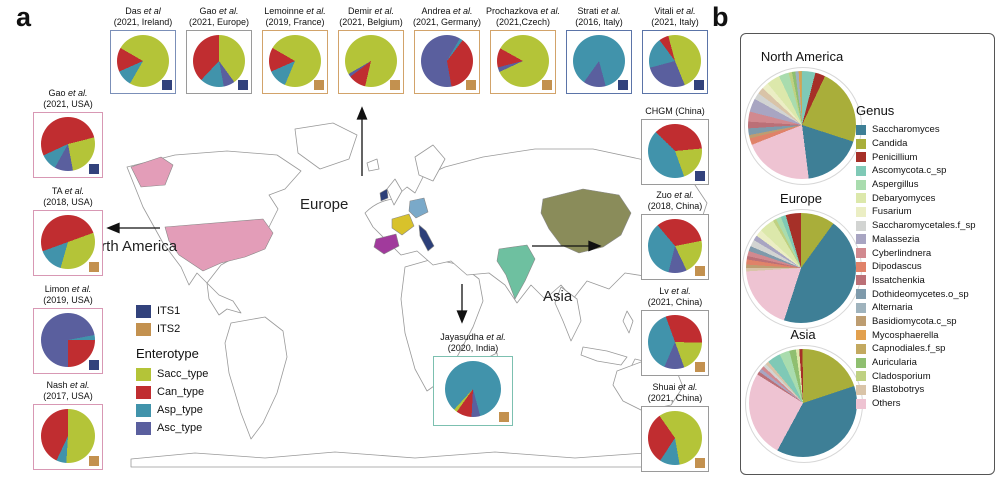  I want to click on genus-label: Aspergillus, so click(895, 185).